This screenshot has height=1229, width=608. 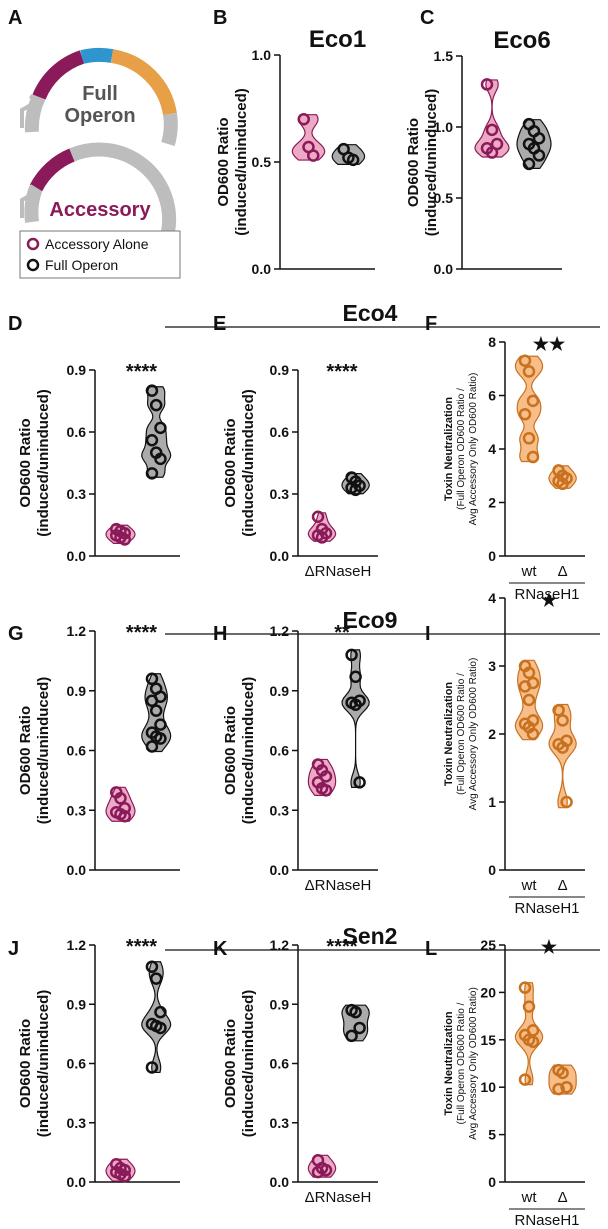 I want to click on diagram-text: Operon, so click(x=99, y=116).